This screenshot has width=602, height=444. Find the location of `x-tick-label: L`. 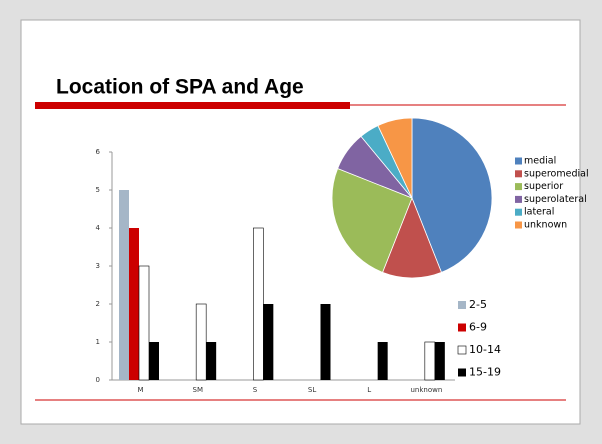

x-tick-label: L is located at coordinates (369, 390).